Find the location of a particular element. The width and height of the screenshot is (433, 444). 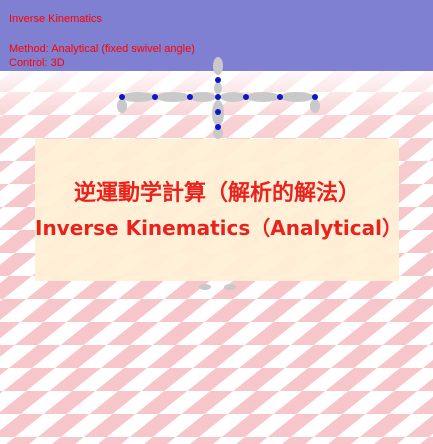

caption-english-title: Inverse Kinematics（Analytical） is located at coordinates (218, 228).